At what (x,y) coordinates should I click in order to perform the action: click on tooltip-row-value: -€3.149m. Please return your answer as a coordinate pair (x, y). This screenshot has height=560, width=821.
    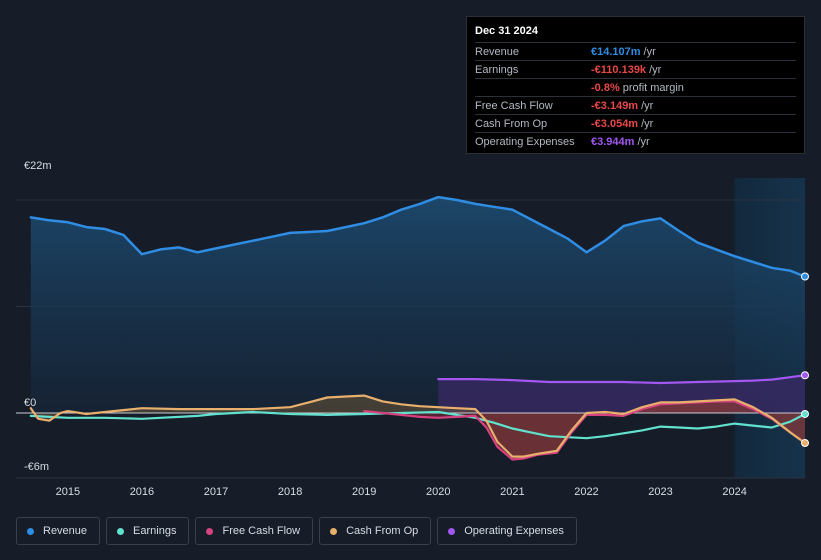
    Looking at the image, I should click on (615, 105).